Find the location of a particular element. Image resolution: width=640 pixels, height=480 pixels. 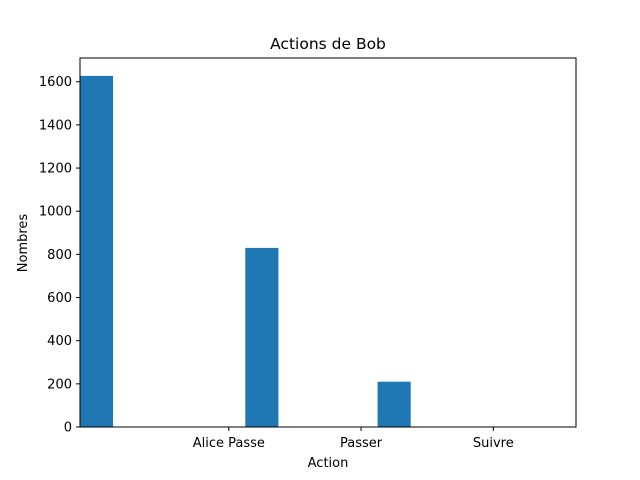

x-axis-label: Action is located at coordinates (328, 463).